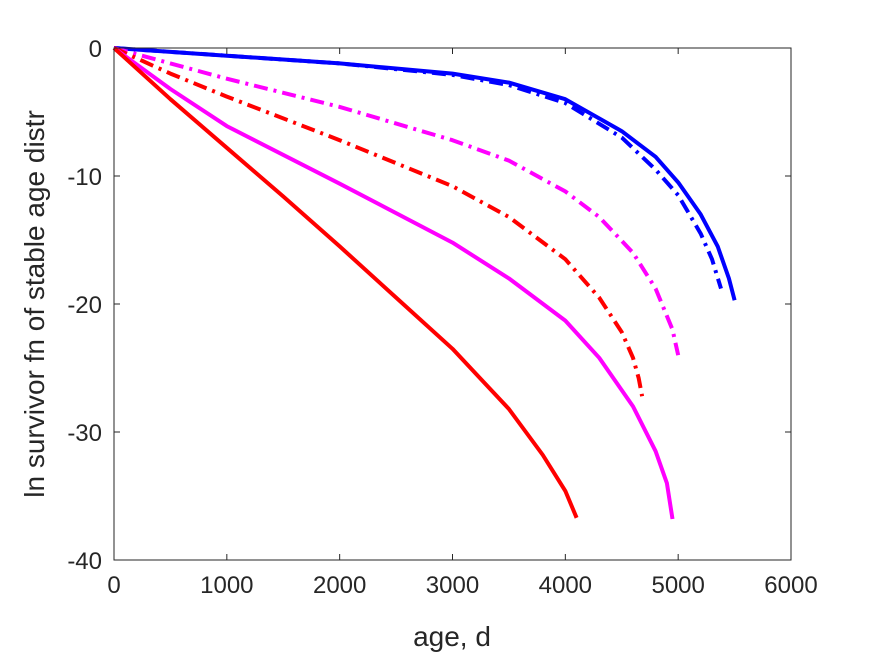 The height and width of the screenshot is (656, 875). Describe the element at coordinates (84, 433) in the screenshot. I see `y-tick-label: -30` at that location.